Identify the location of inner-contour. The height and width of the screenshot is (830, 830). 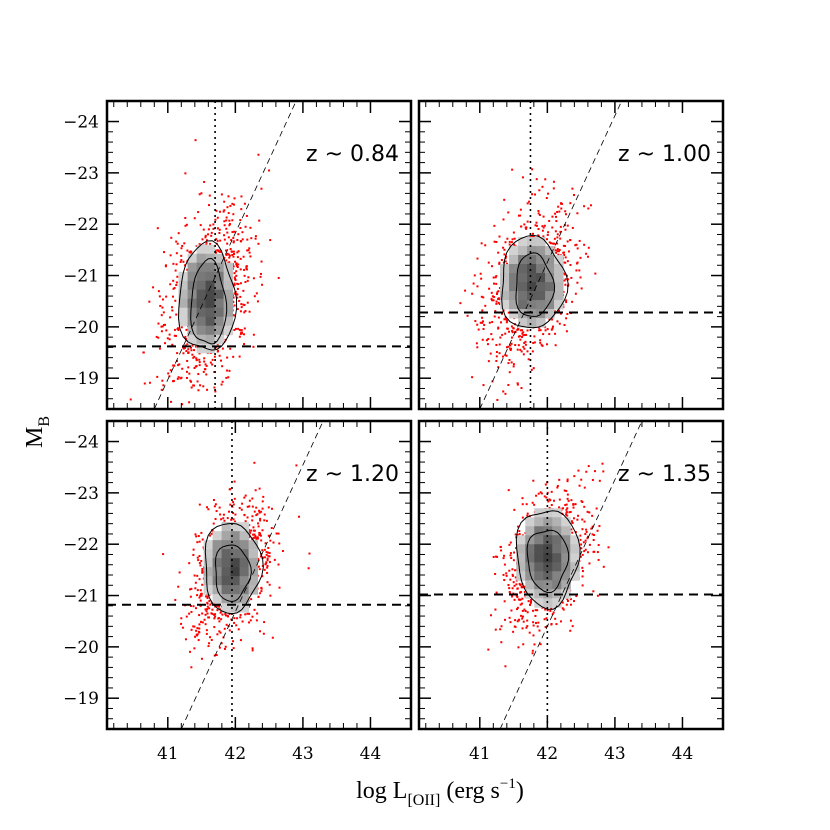
(548, 561).